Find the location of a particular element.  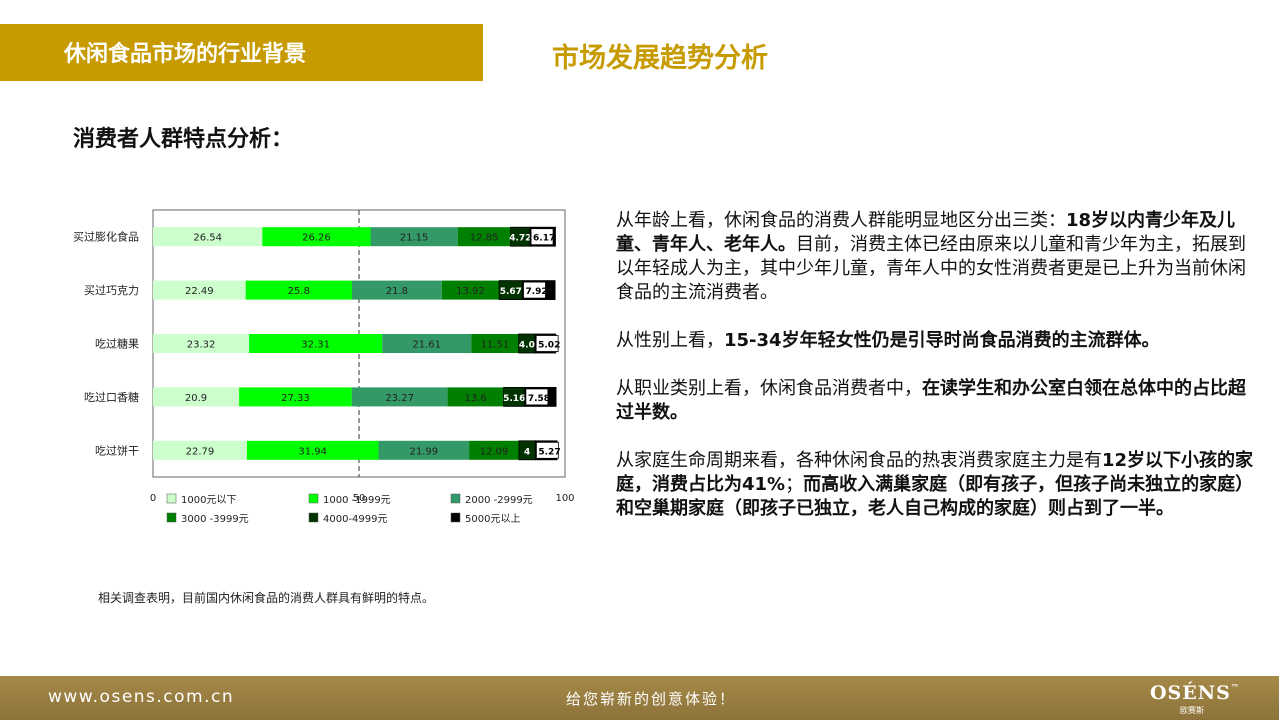

value-label: 22.79 is located at coordinates (200, 451).